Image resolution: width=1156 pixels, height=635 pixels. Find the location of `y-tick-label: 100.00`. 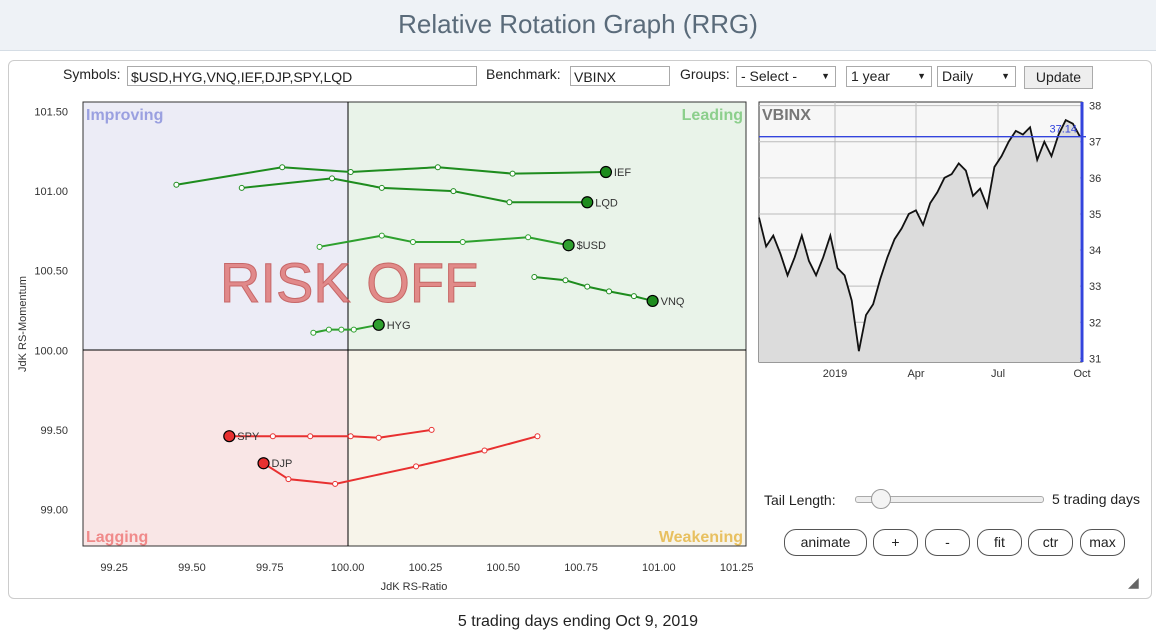

y-tick-label: 100.00 is located at coordinates (51, 351).